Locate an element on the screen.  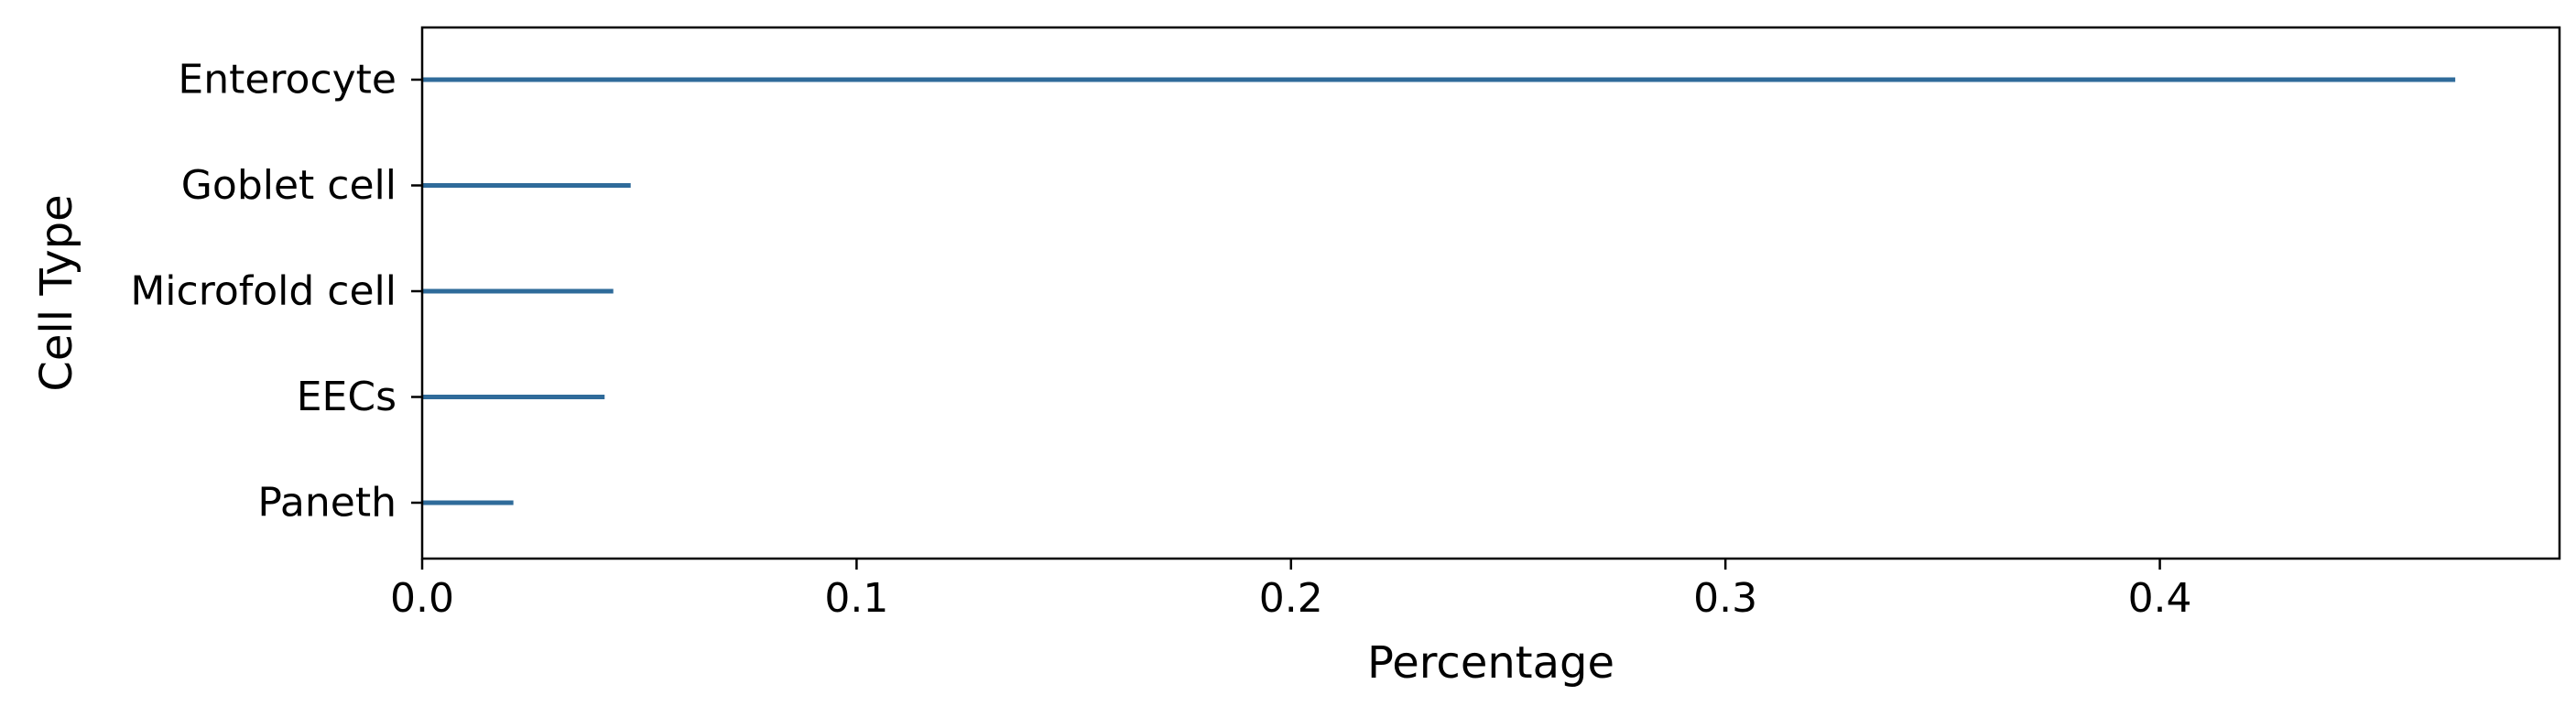
bar-enterocyte is located at coordinates (1439, 79).